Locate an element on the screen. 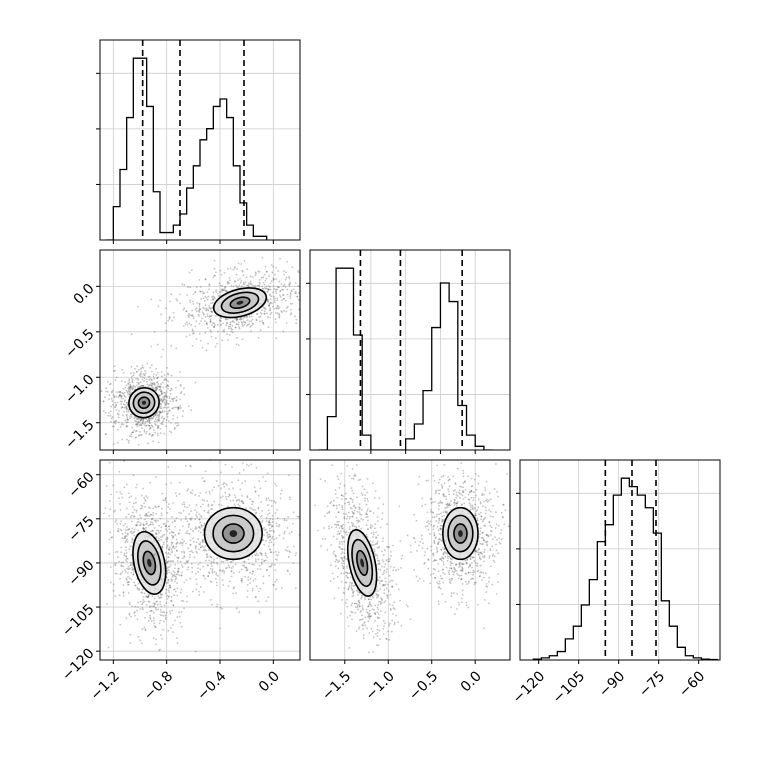  density-layer is located at coordinates (200, 353).